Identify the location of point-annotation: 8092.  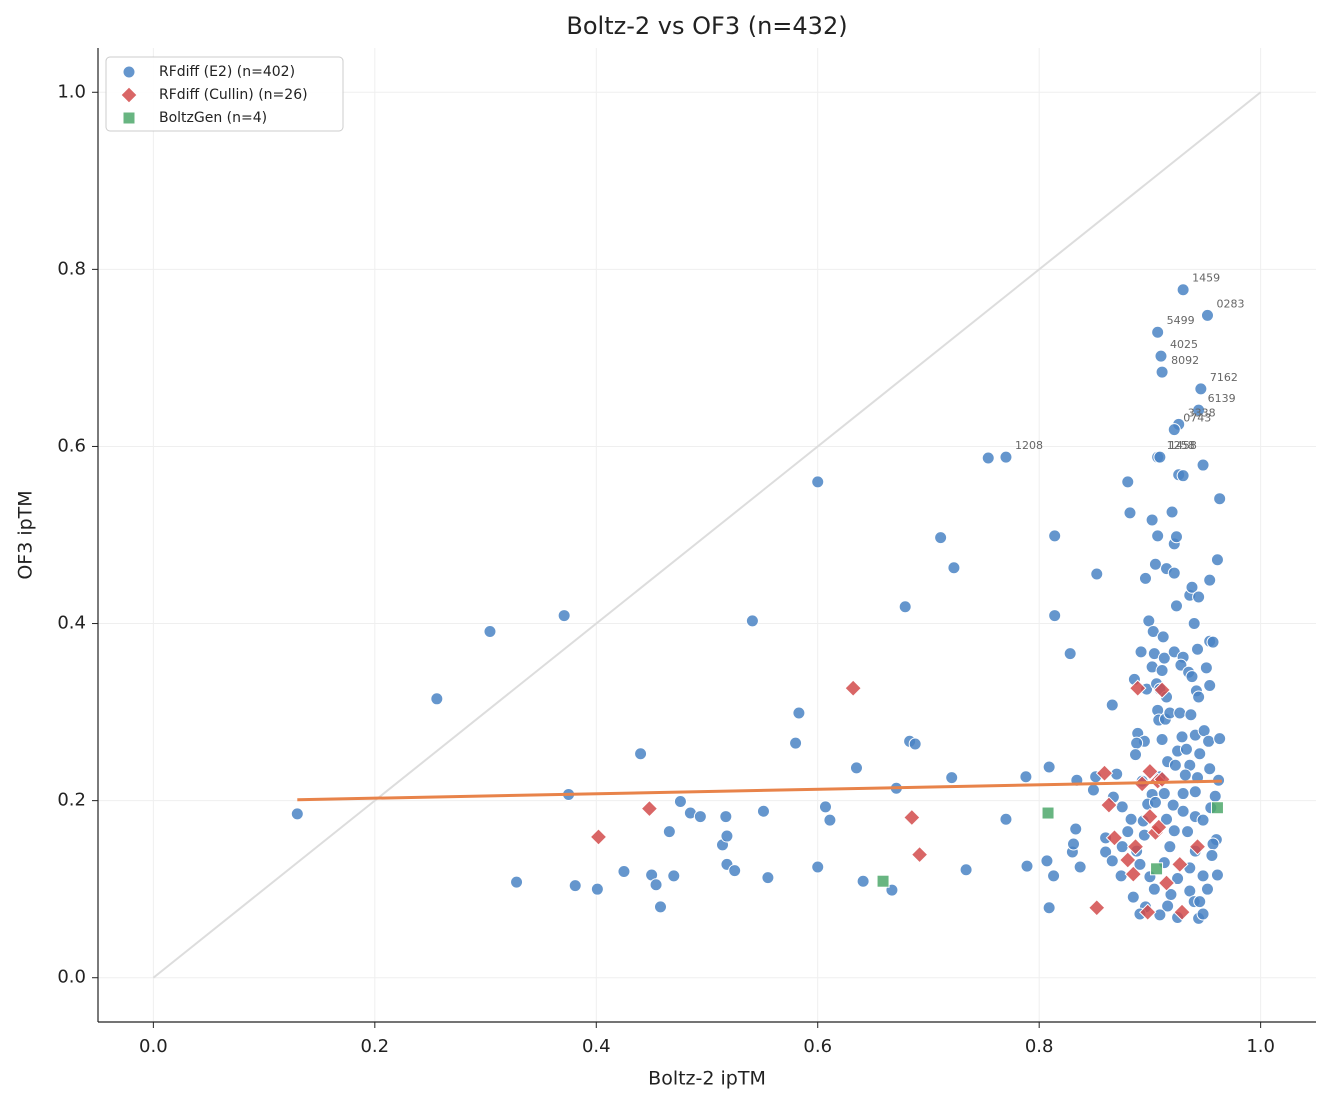
(1185, 360).